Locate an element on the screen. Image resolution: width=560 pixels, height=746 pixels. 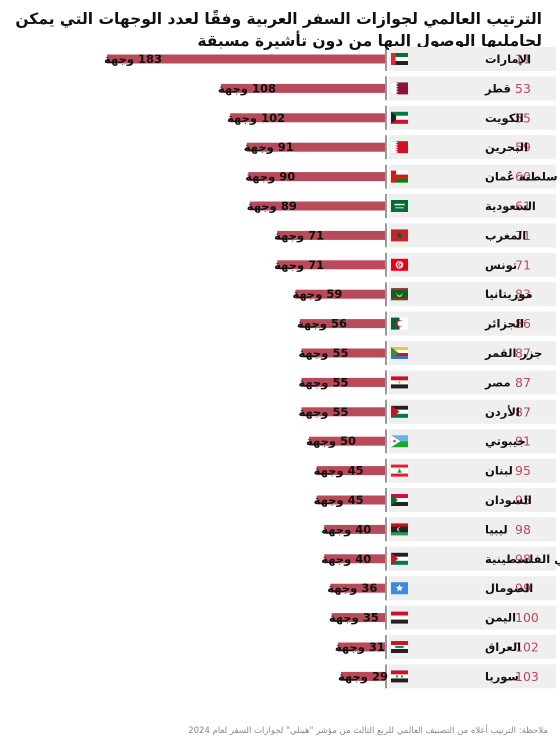
rank-label: 100 is located at coordinates (527, 617).